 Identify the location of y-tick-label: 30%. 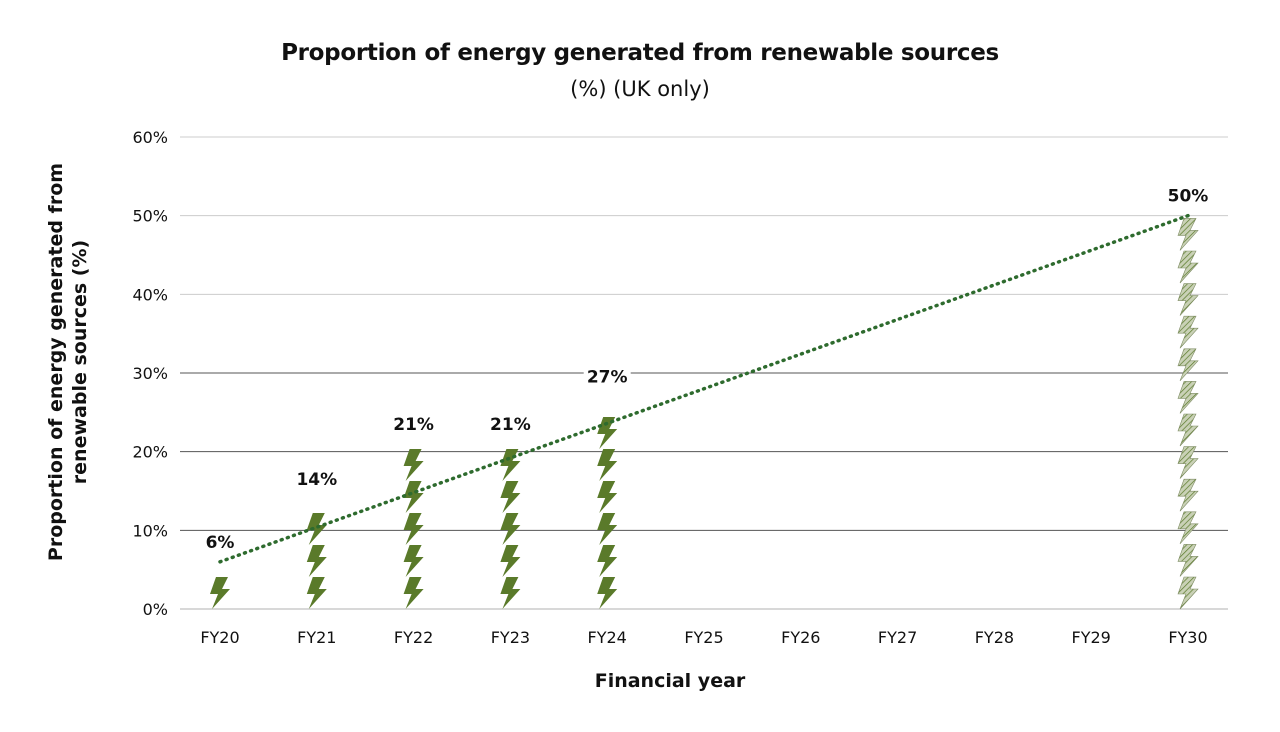
(150, 373).